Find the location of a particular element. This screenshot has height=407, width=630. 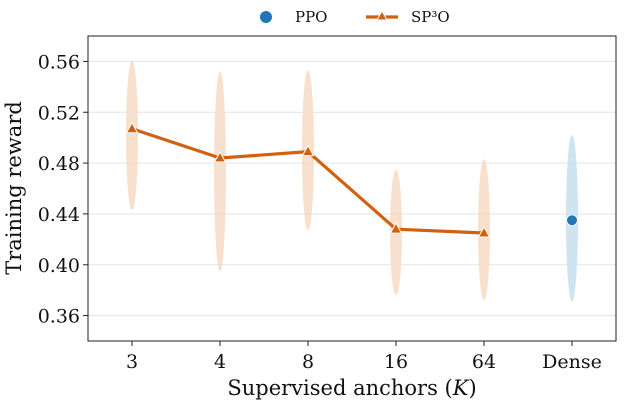

x-axis-label: Supervised anchors (K) is located at coordinates (351, 388).